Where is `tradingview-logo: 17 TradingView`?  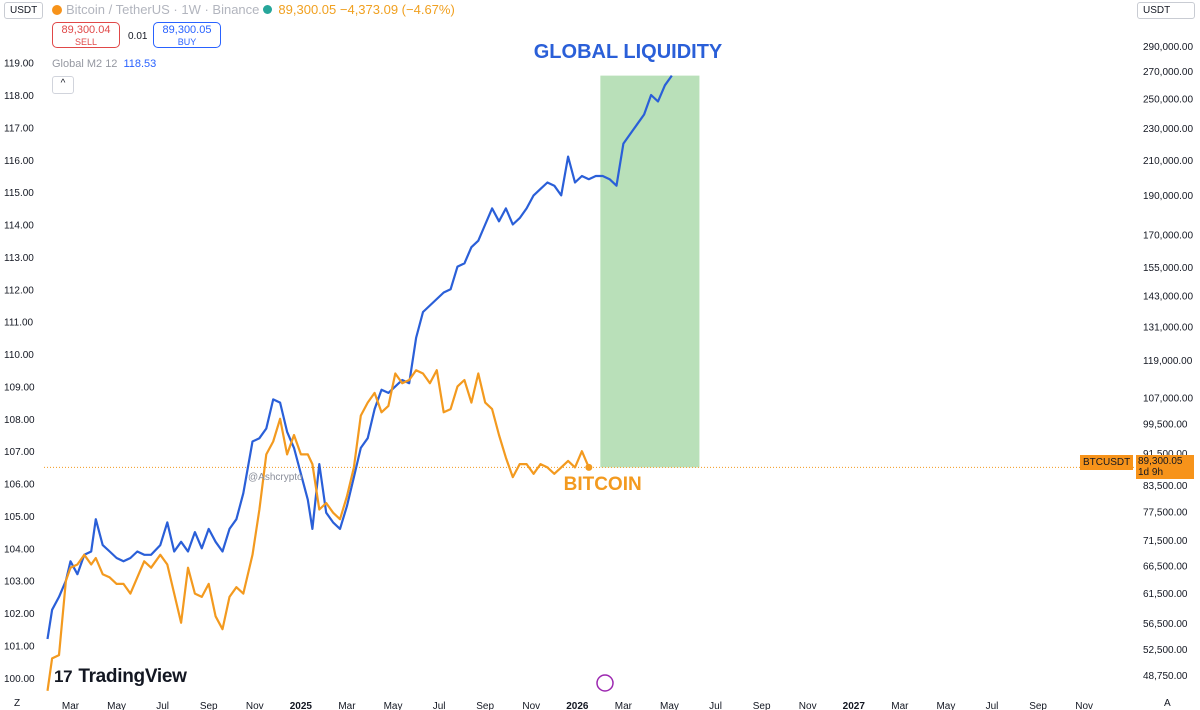 tradingview-logo: 17 TradingView is located at coordinates (120, 677).